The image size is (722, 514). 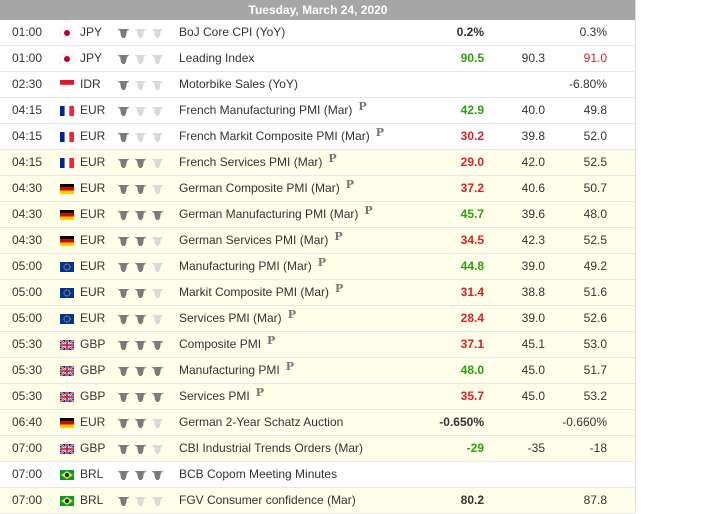 I want to click on event-row: 07:00 BRL BCB Copom Meeting Minutes, so click(x=318, y=475).